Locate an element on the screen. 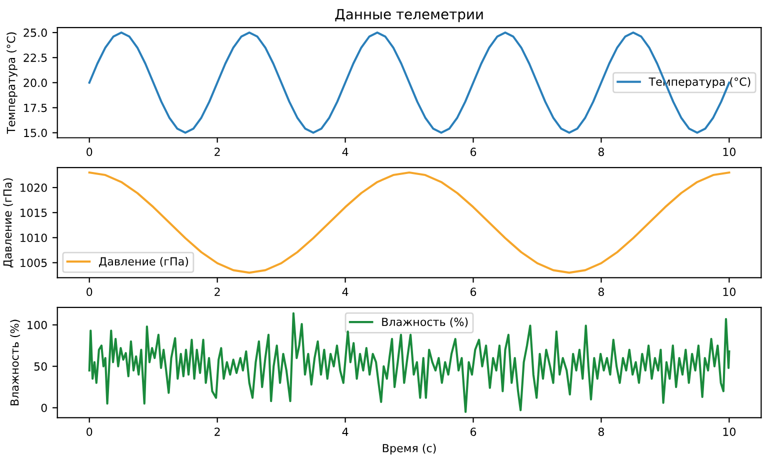  y-tick-label: 20.0 is located at coordinates (35, 83).